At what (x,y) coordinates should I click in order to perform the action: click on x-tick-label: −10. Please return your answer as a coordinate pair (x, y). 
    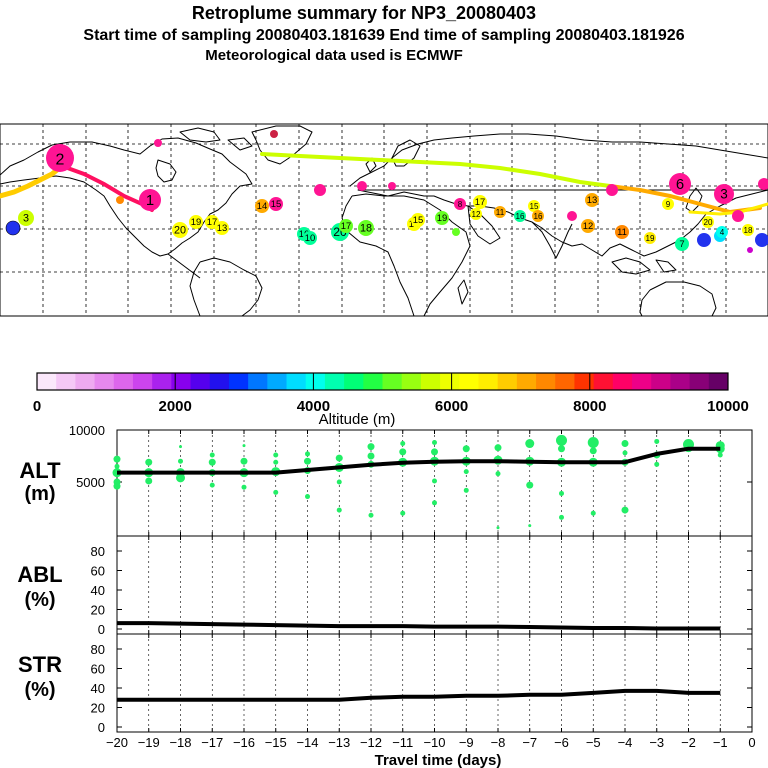
    Looking at the image, I should click on (434, 742).